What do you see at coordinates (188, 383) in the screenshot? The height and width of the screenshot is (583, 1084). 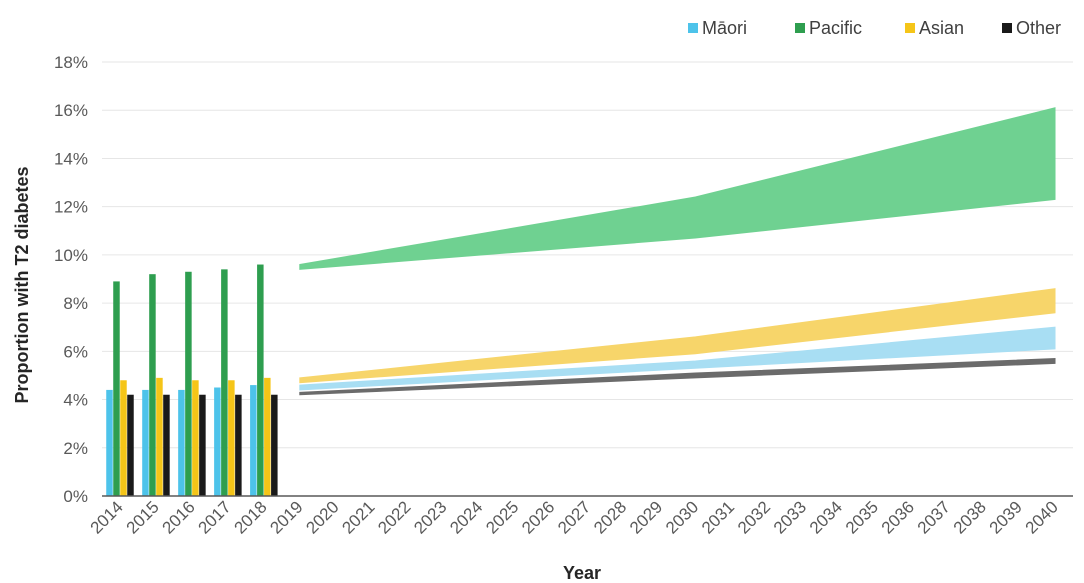 I see `bar-pacific-2016` at bounding box center [188, 383].